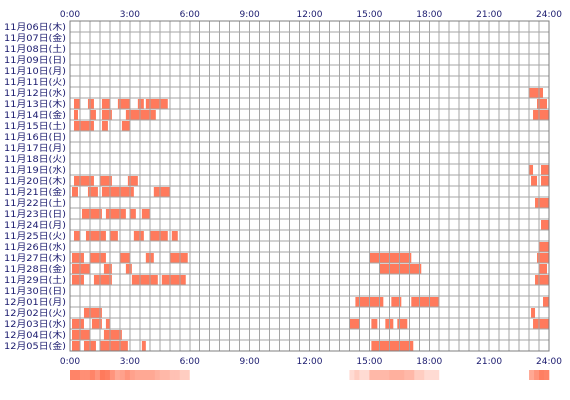  I want to click on x-tick-label-bottom: 21:00, so click(489, 362).